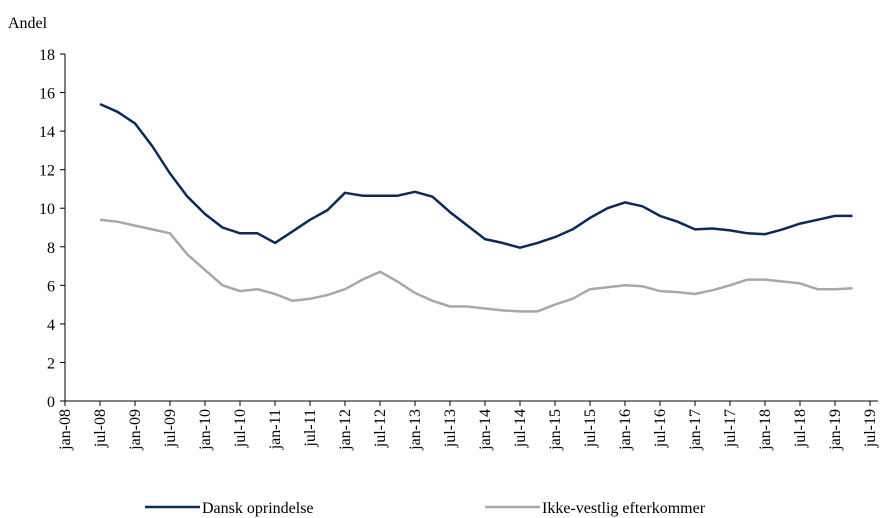  What do you see at coordinates (660, 428) in the screenshot?
I see `x-tick-label: jul-16` at bounding box center [660, 428].